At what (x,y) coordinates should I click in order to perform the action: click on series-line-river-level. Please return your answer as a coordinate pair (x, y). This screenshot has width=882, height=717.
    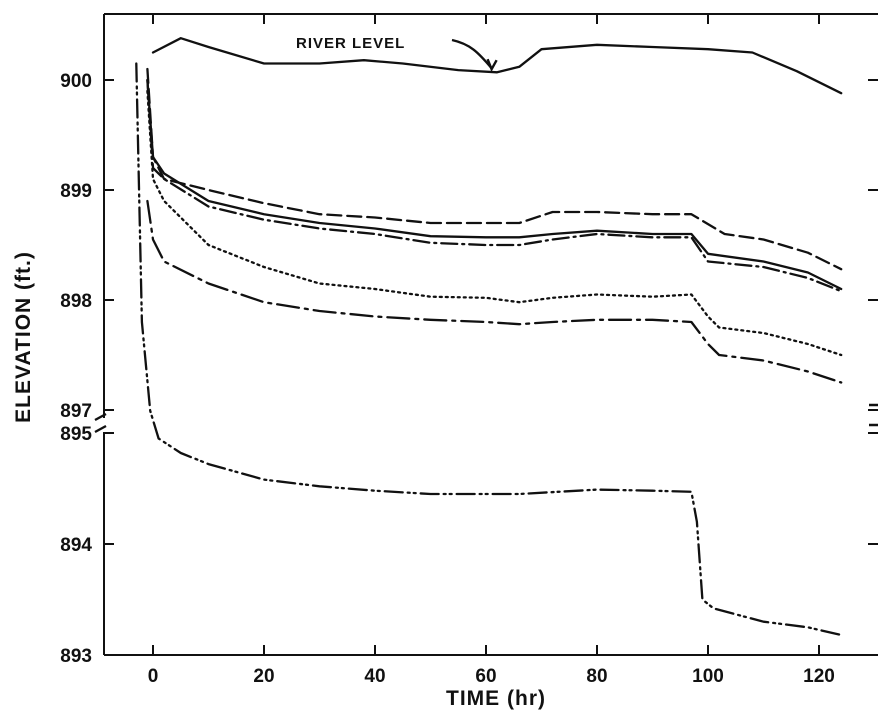
    Looking at the image, I should click on (497, 66).